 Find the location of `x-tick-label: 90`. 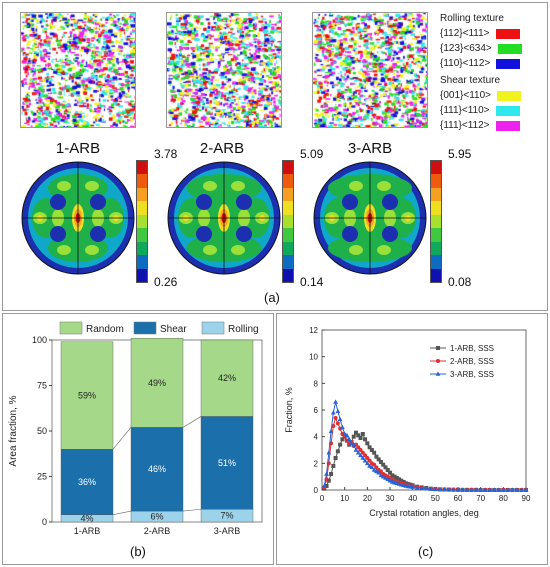

x-tick-label: 90 is located at coordinates (526, 498).